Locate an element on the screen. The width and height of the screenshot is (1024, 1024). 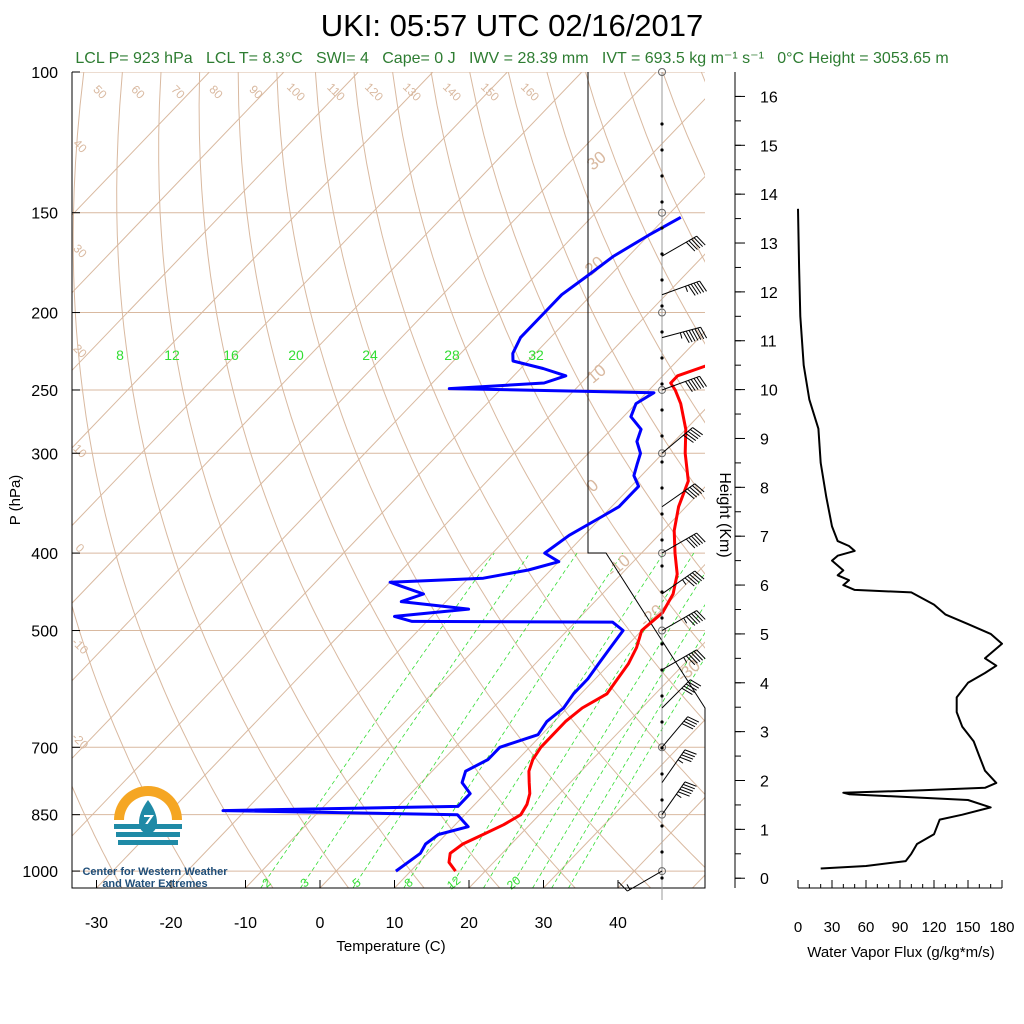
pressure-tick-label: 150 is located at coordinates (44, 214).